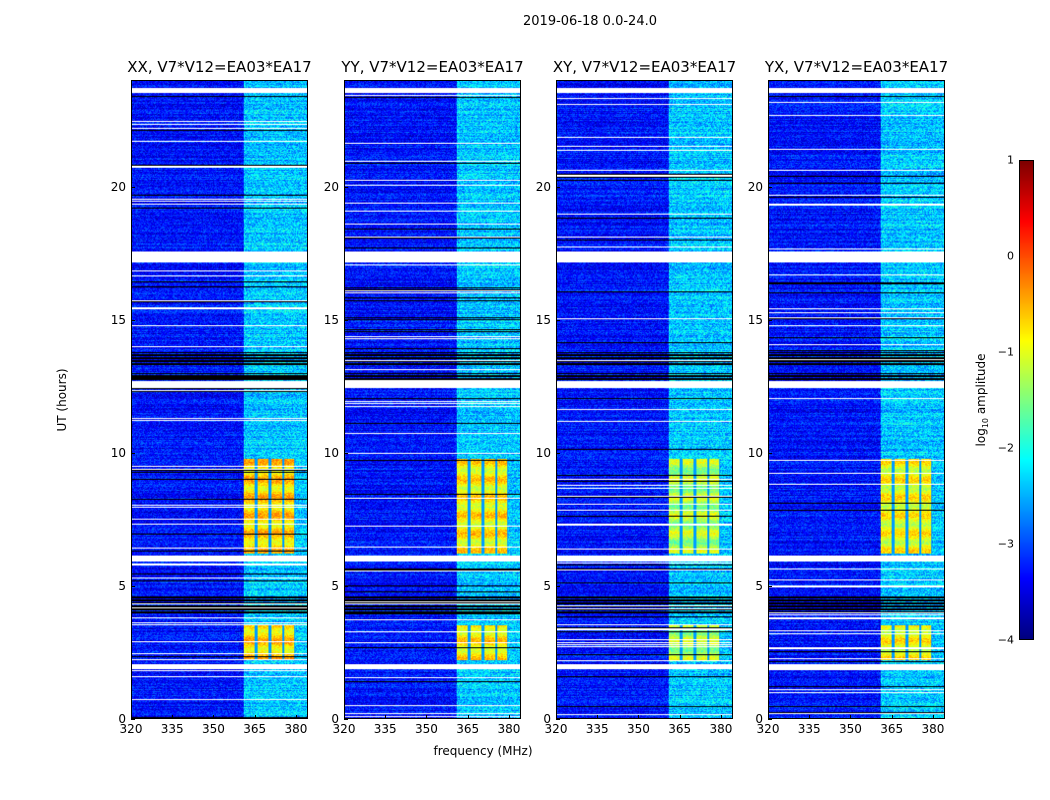 This screenshot has height=800, width=1050. I want to click on x-axis-label: frequency (MHz), so click(483, 751).